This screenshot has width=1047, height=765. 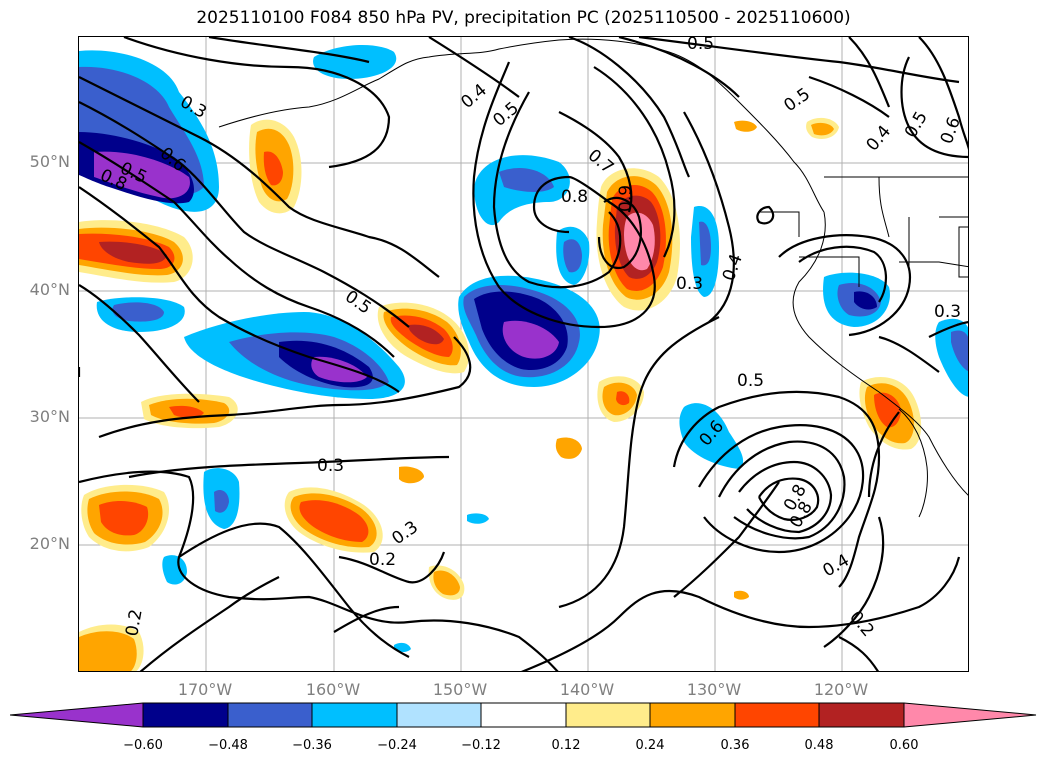 What do you see at coordinates (205, 689) in the screenshot?
I see `lon-label-170w: 170°W` at bounding box center [205, 689].